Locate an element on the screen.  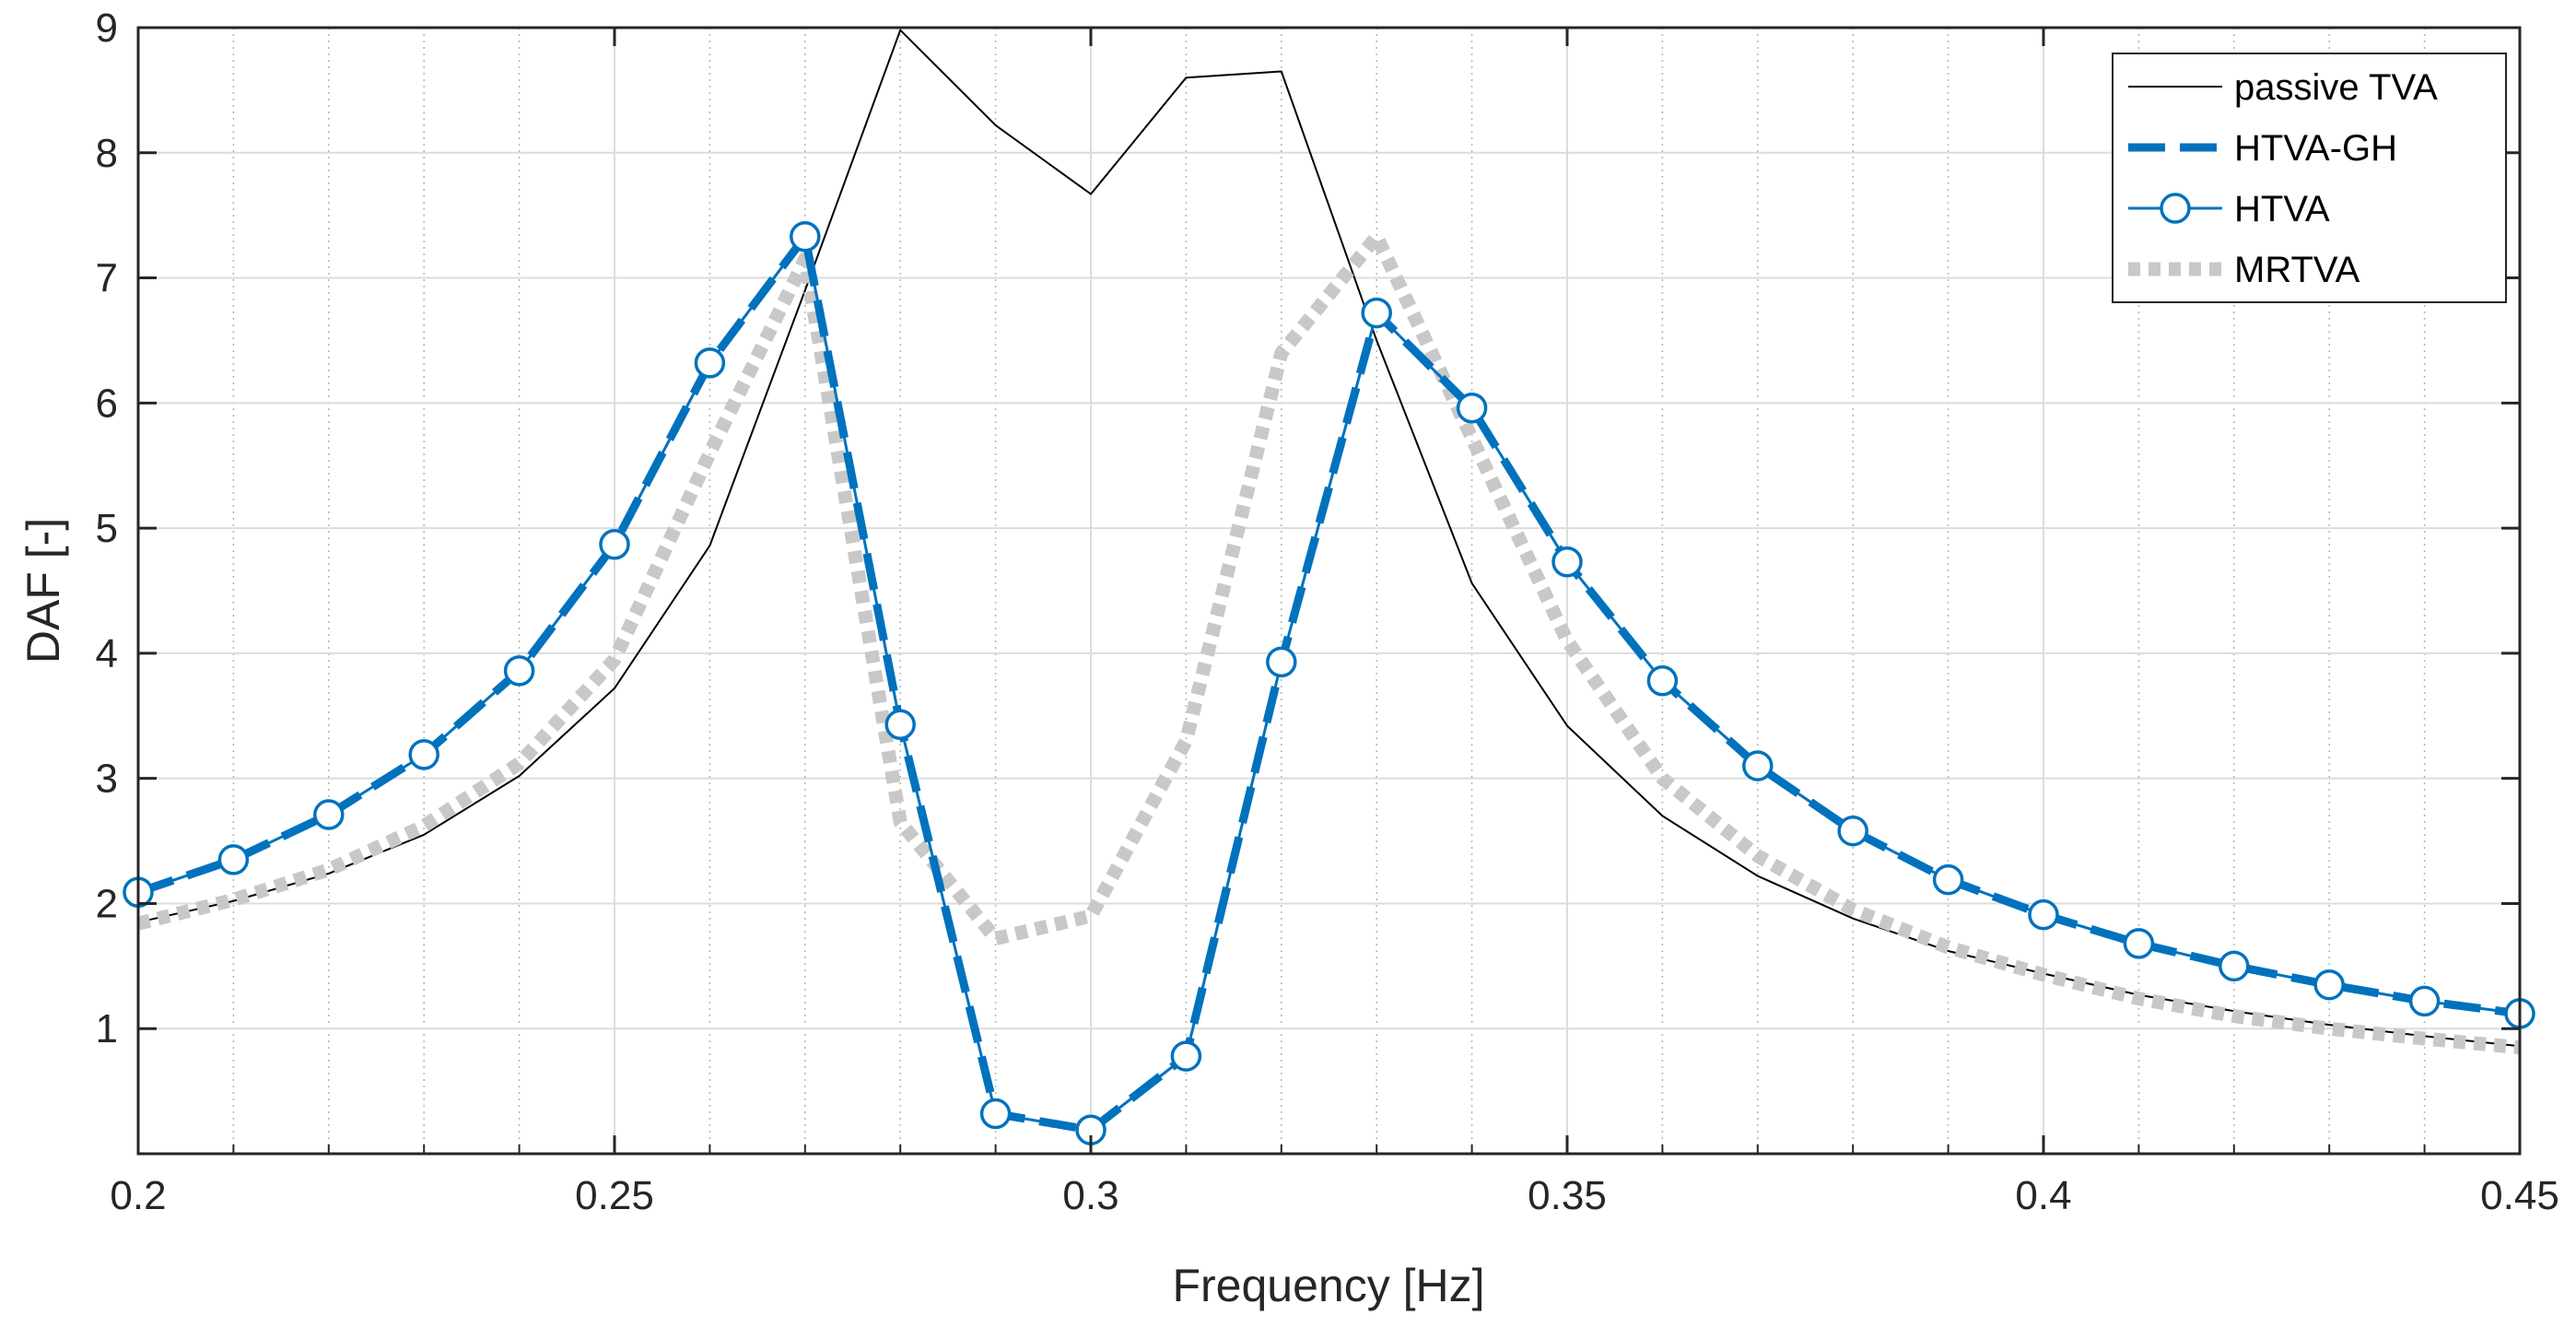
x-tick-label: 0.25 is located at coordinates (614, 1195).